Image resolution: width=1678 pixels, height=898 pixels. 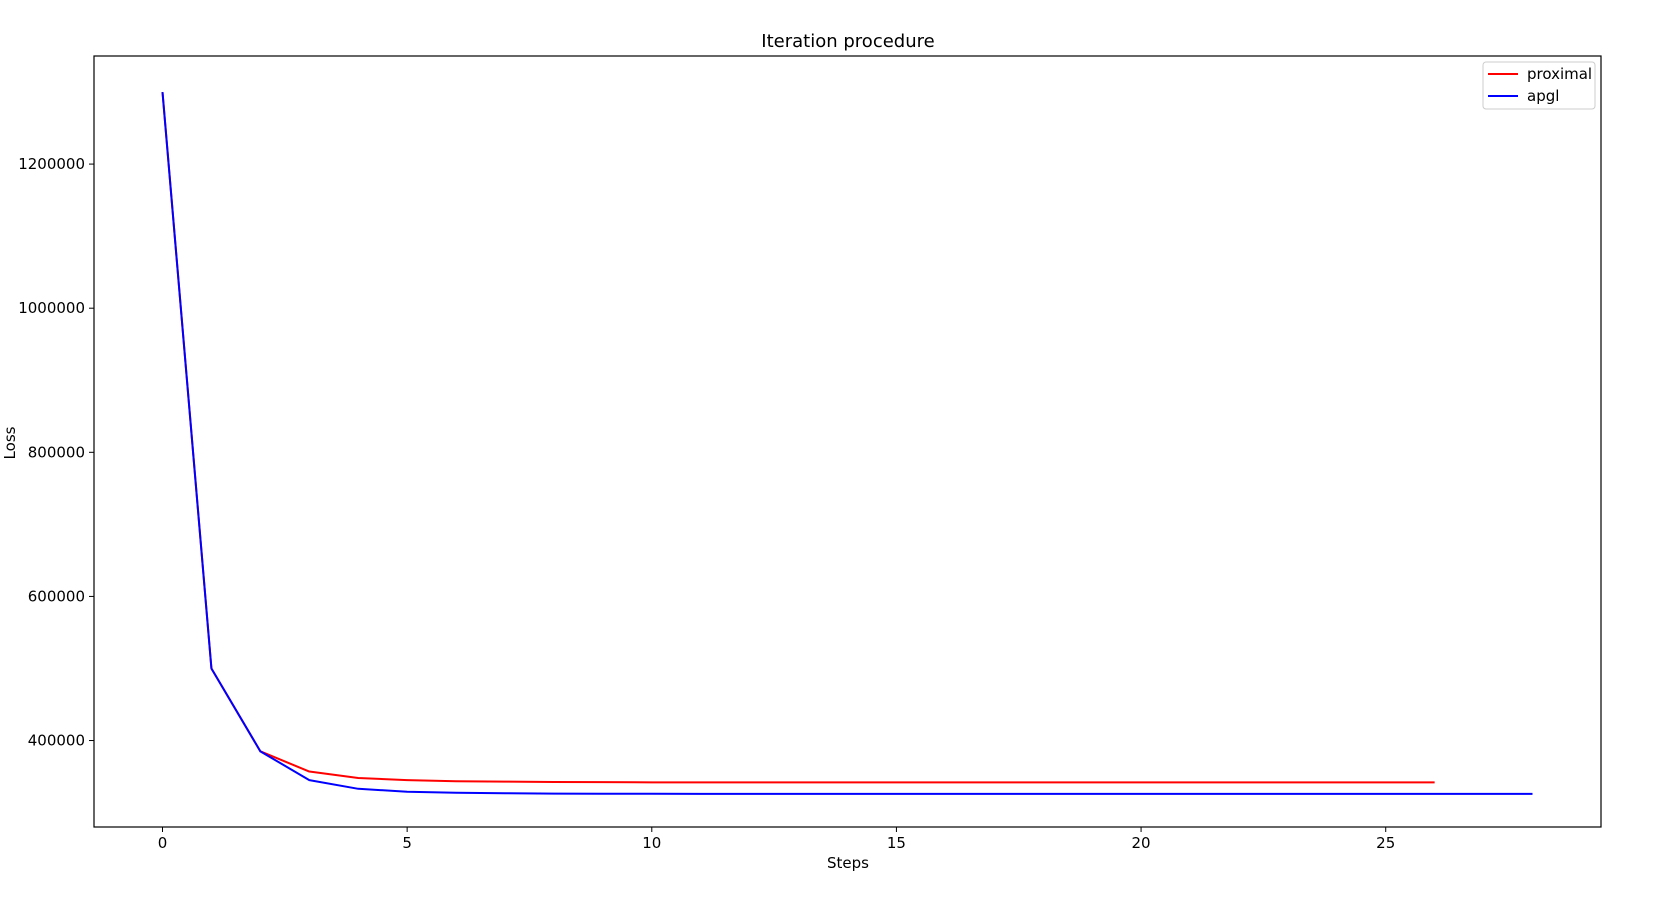 I want to click on x-tick-label: 0, so click(x=163, y=843).